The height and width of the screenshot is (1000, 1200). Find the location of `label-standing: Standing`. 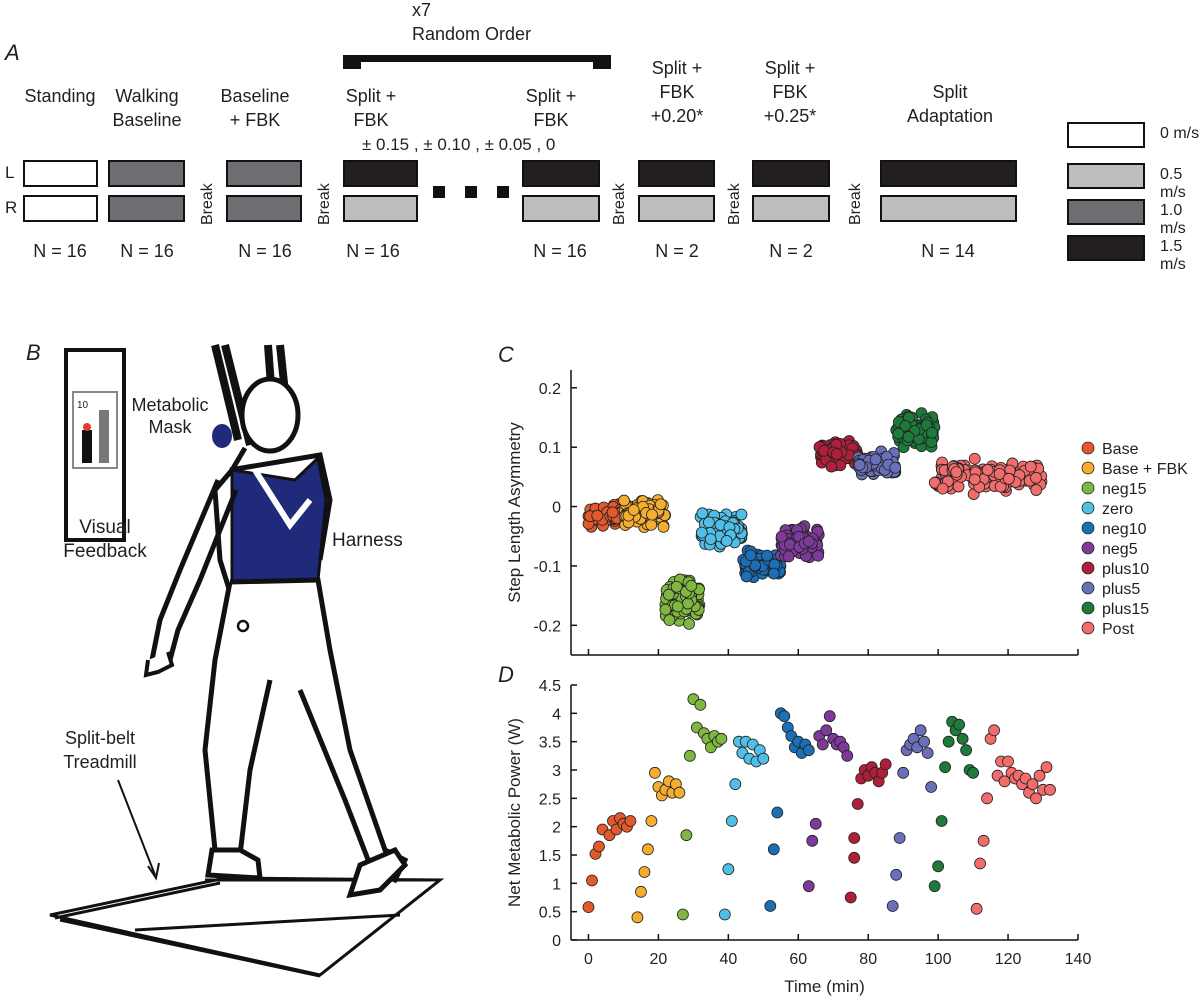

label-standing: Standing is located at coordinates (60, 96).